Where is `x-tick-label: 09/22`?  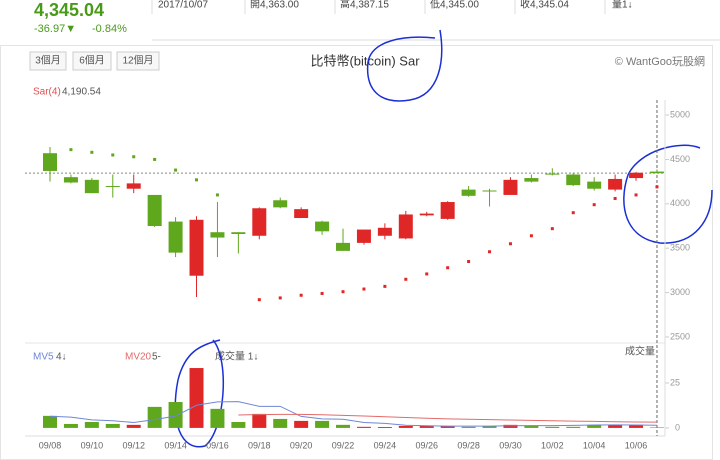 x-tick-label: 09/22 is located at coordinates (343, 445).